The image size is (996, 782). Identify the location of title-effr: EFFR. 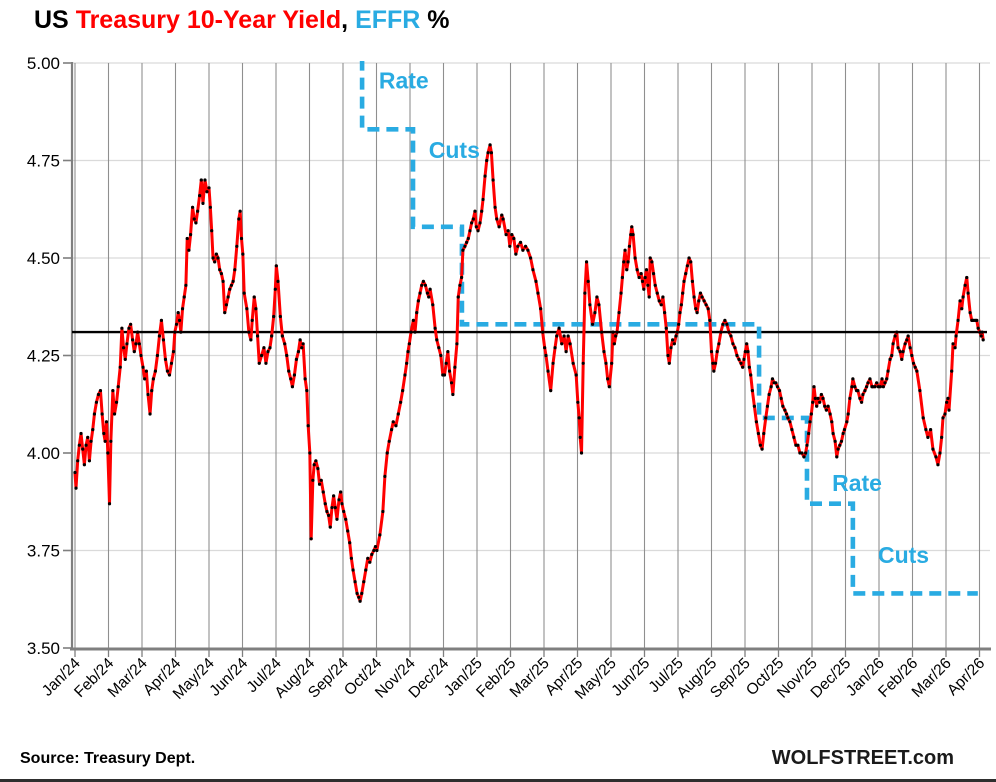
(388, 20).